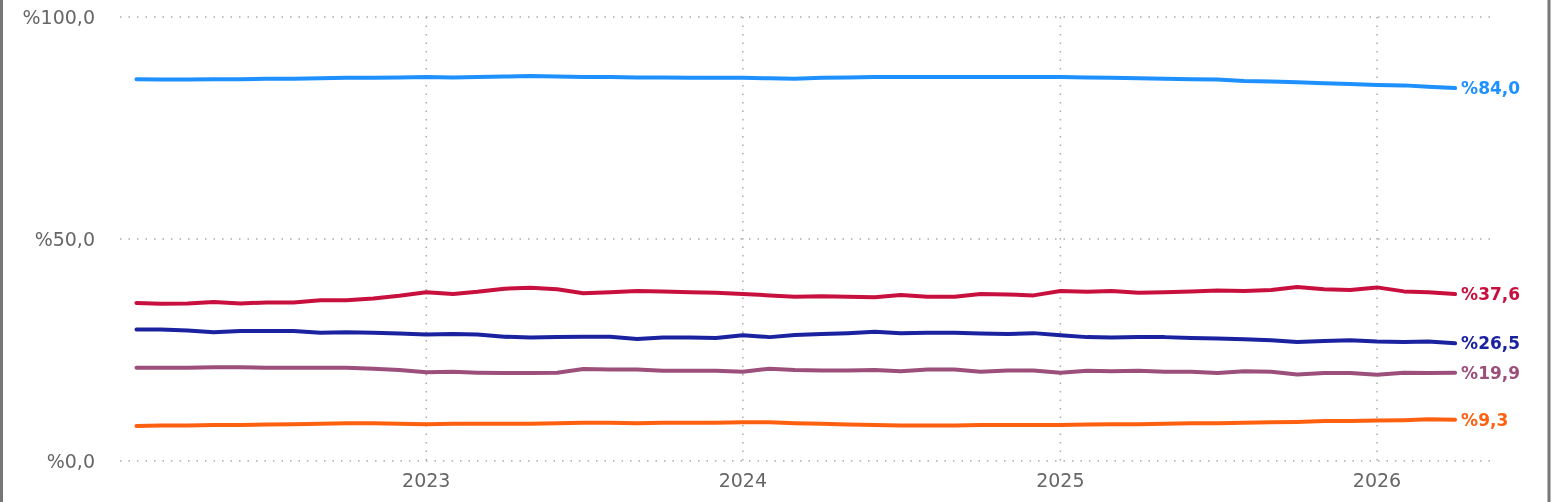  What do you see at coordinates (426, 480) in the screenshot?
I see `x-tick-label: 2023` at bounding box center [426, 480].